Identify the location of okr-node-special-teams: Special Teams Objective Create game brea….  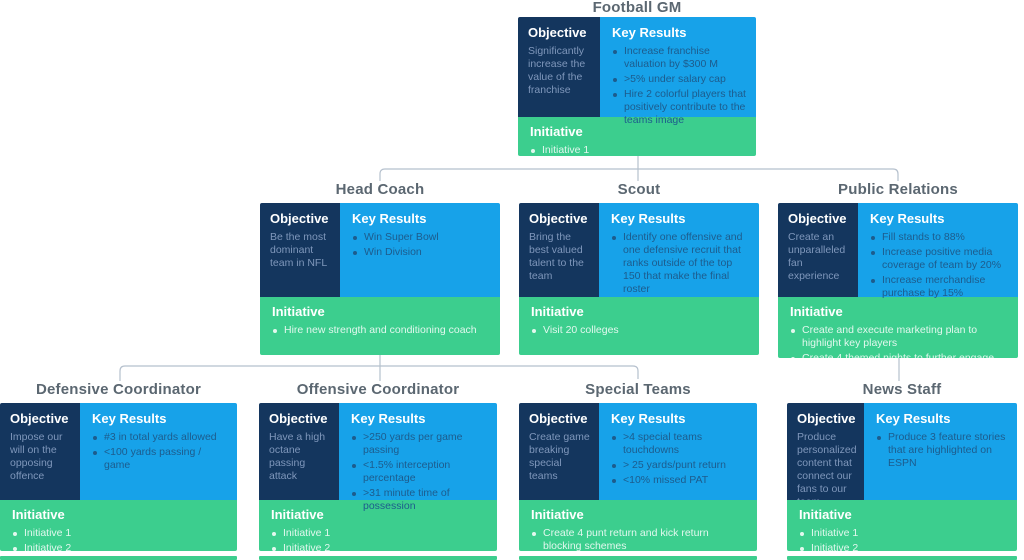
(638, 466).